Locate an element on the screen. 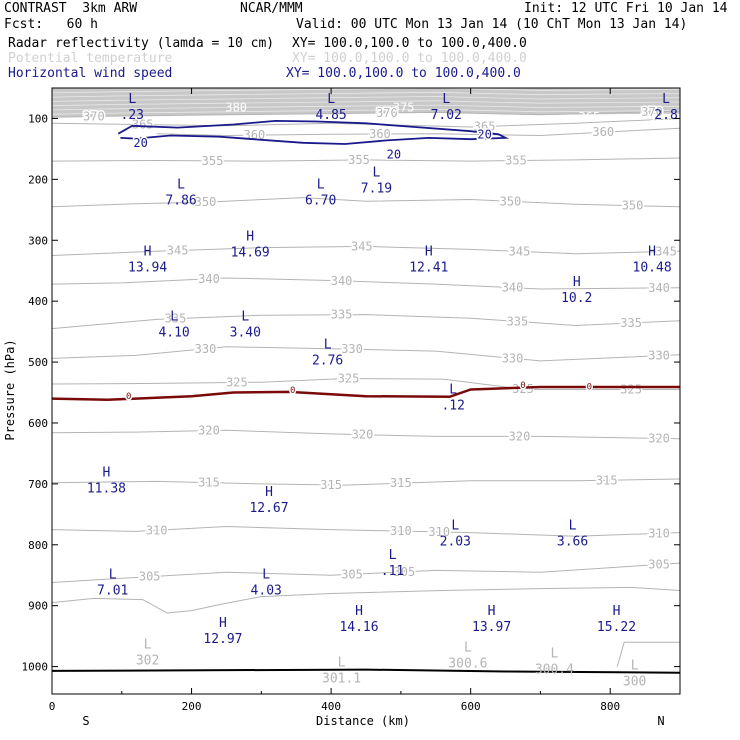 The width and height of the screenshot is (740, 740). y-tick-label: 1000 is located at coordinates (35, 667).